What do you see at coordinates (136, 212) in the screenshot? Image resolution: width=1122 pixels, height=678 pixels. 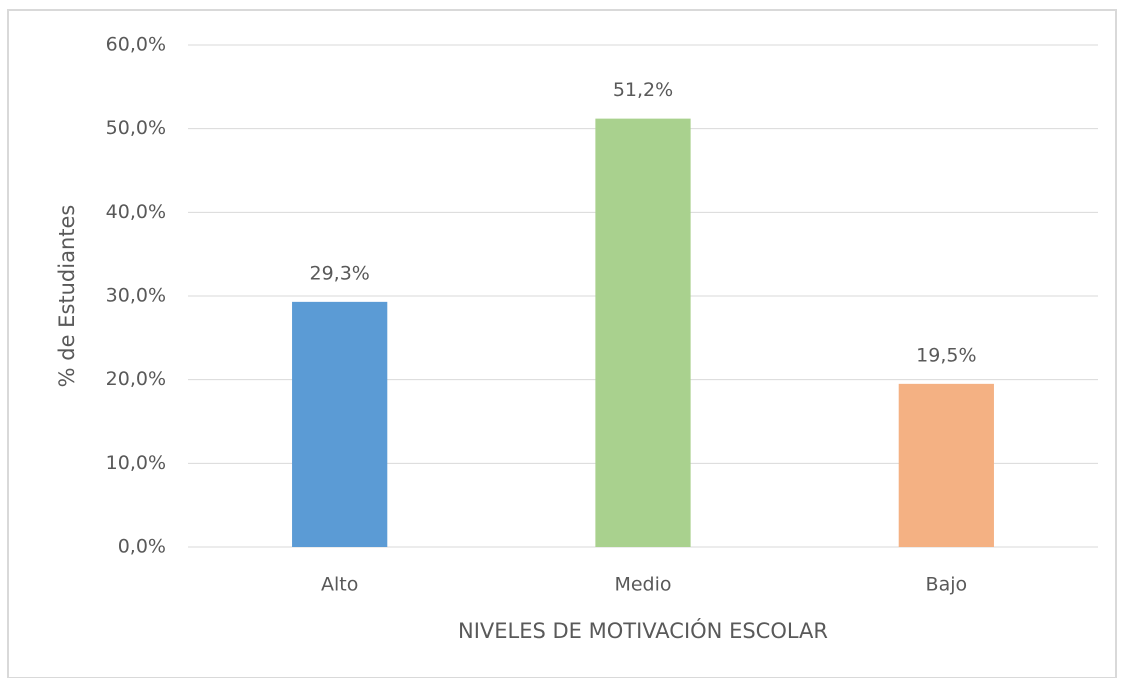 I see `y-tick-label: 40,0%` at bounding box center [136, 212].